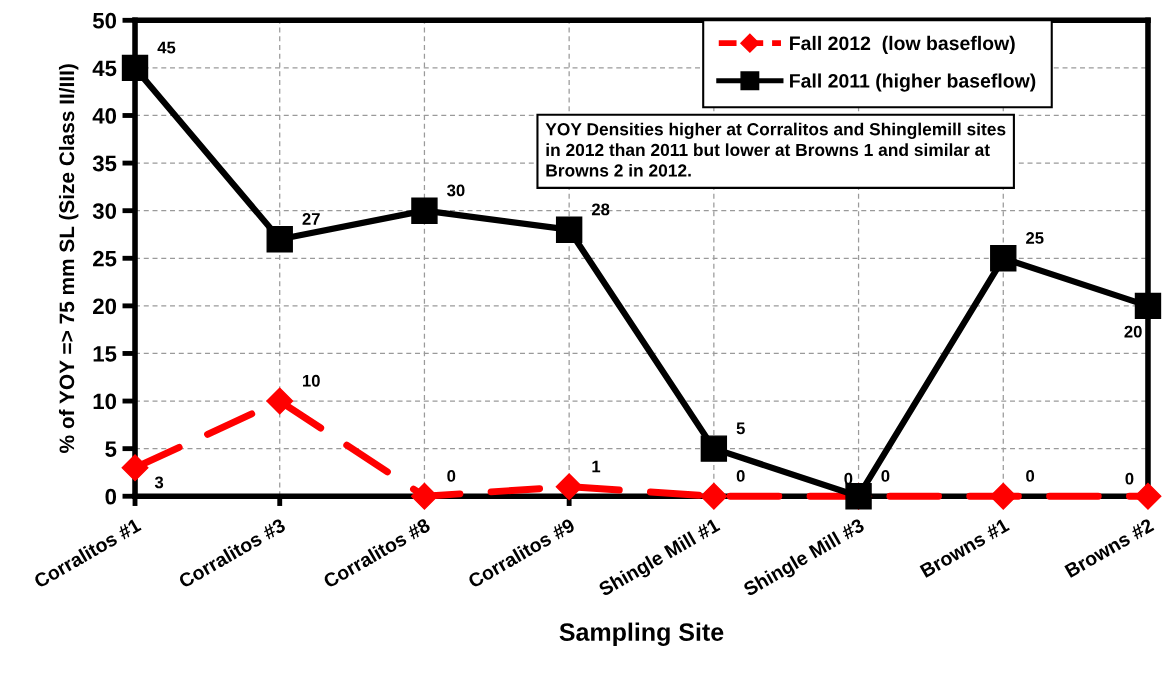  What do you see at coordinates (105, 306) in the screenshot?
I see `y-tick-label: 20` at bounding box center [105, 306].